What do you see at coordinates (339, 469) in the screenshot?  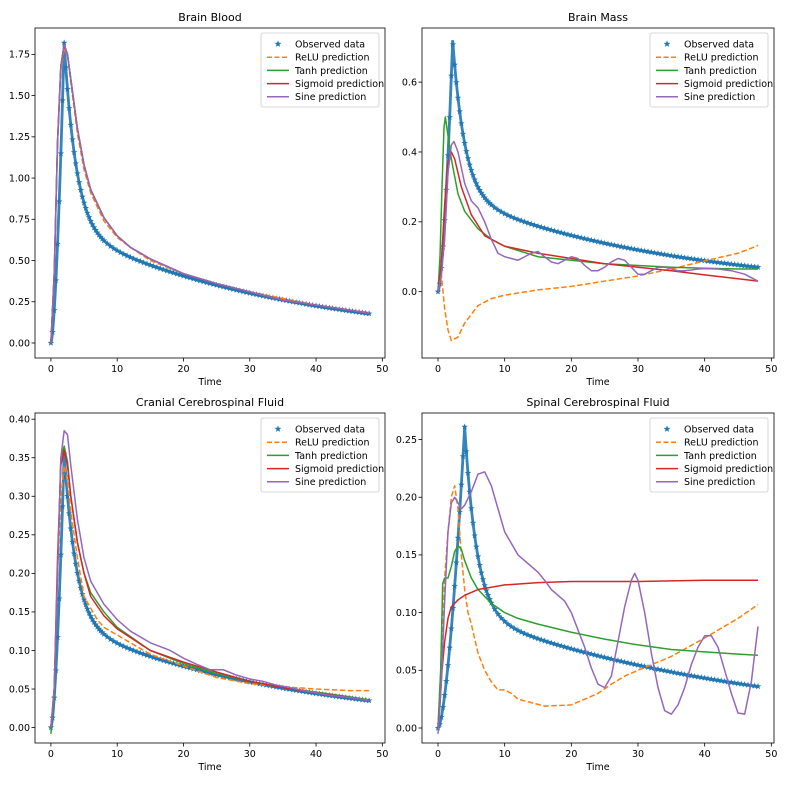 I see `legend-label: Sigmoid prediction` at bounding box center [339, 469].